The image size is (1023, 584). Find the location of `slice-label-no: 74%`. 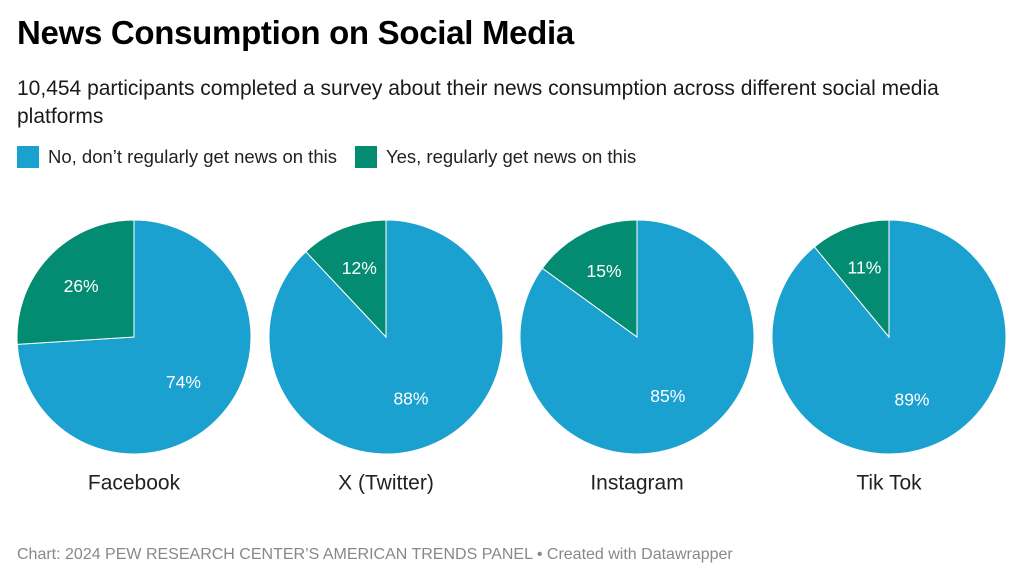

slice-label-no: 74% is located at coordinates (183, 382).